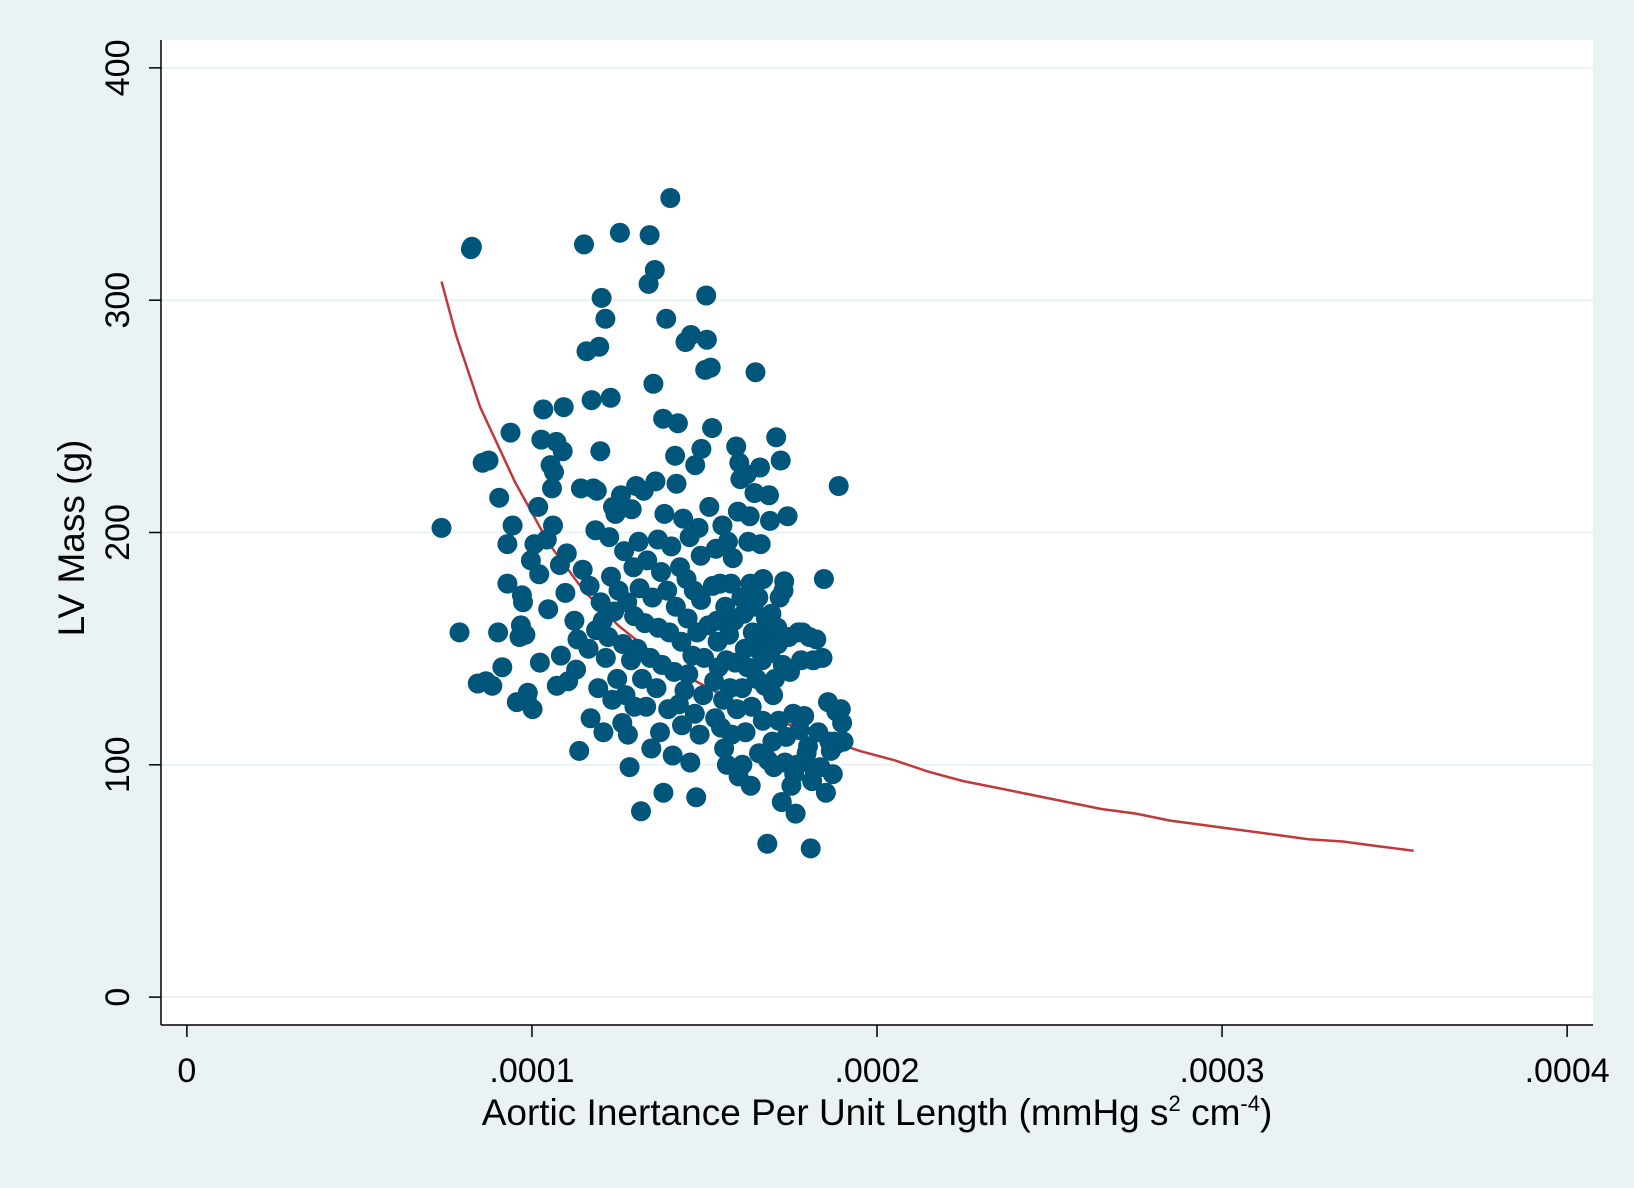 This screenshot has width=1634, height=1188. I want to click on y-axis-ticks: 0 100 200 300 400, so click(130, 523).